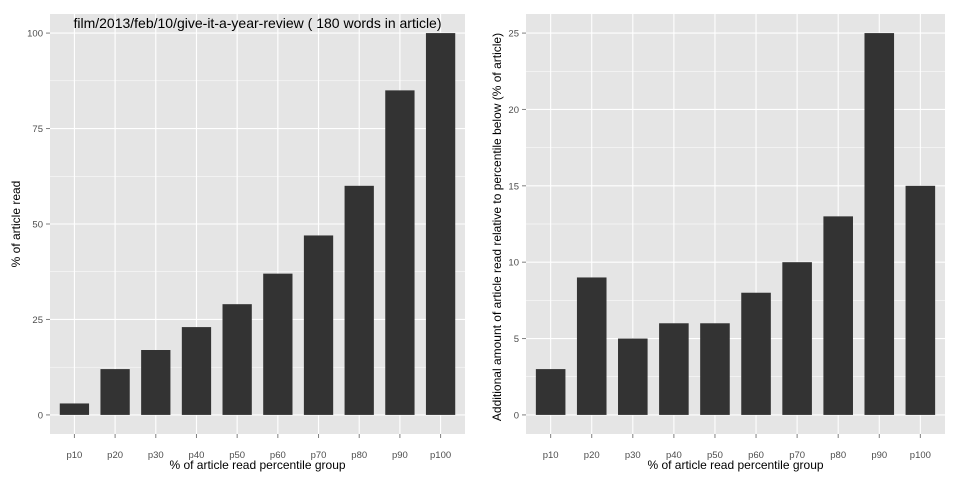  I want to click on y-tick-label: 20, so click(513, 110).